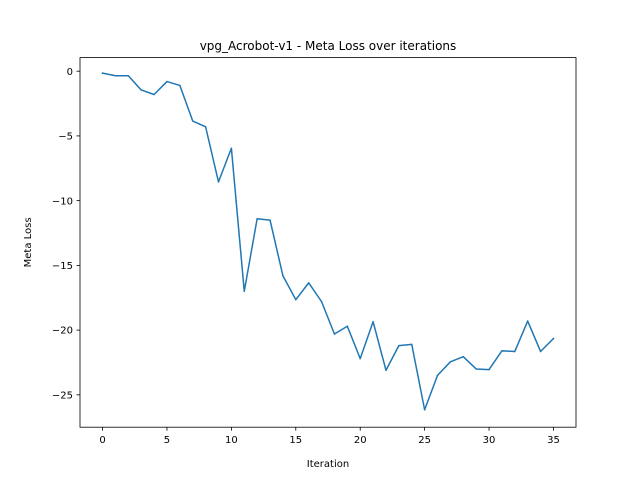 This screenshot has height=485, width=640. What do you see at coordinates (62, 266) in the screenshot?
I see `y-tick-label: −15` at bounding box center [62, 266].